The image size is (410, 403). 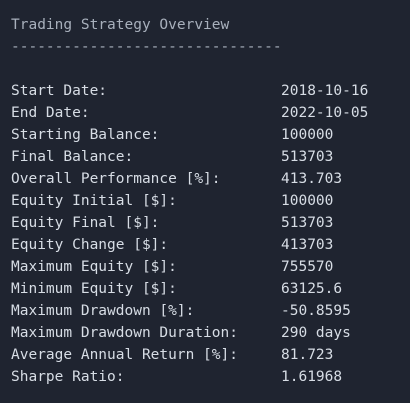 I want to click on metric-row-equity-change: Equity Change [$]: 413703, so click(x=210, y=245).